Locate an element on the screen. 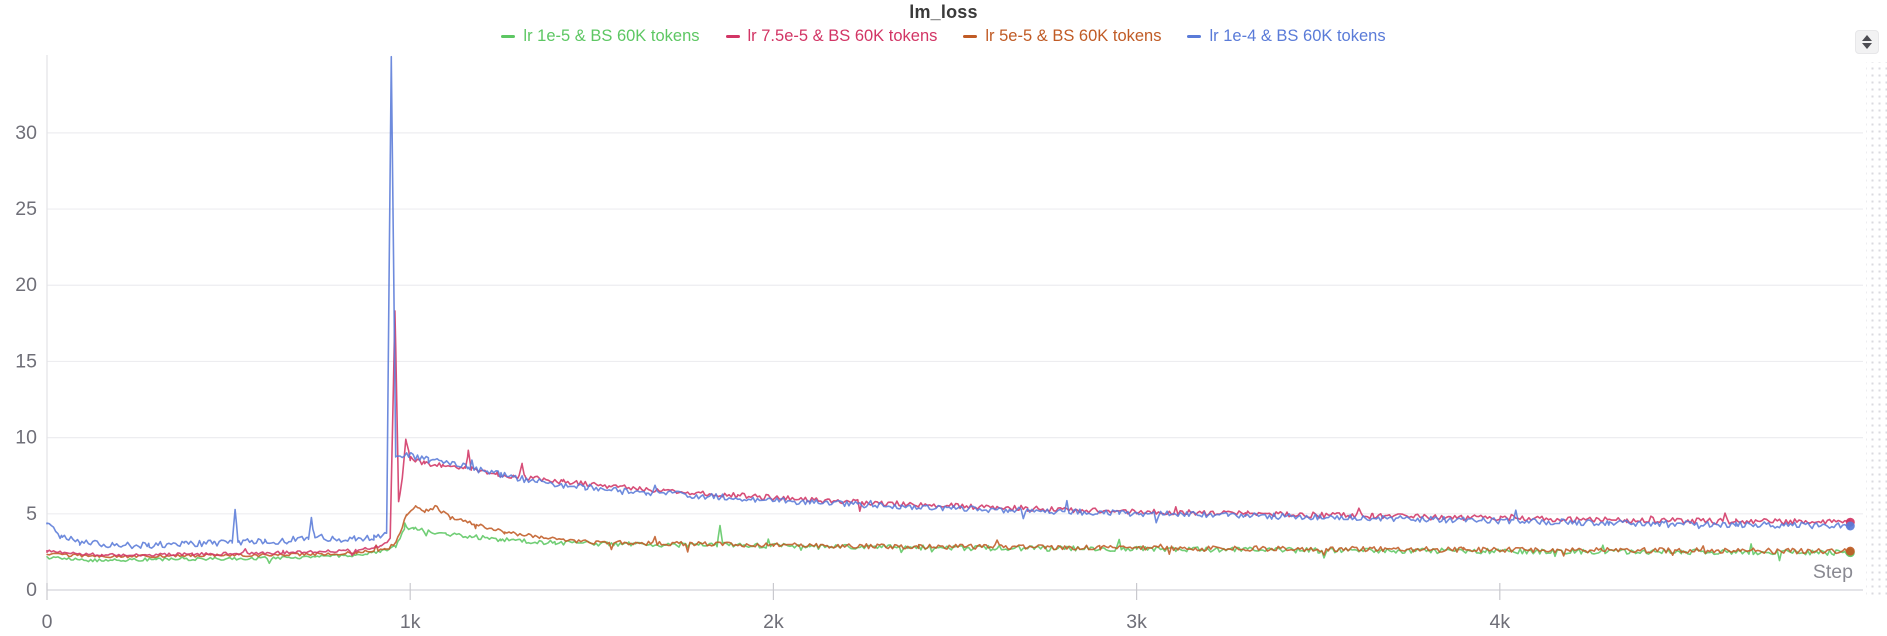 The image size is (1887, 636). y-tick-label: 5 is located at coordinates (31, 514).